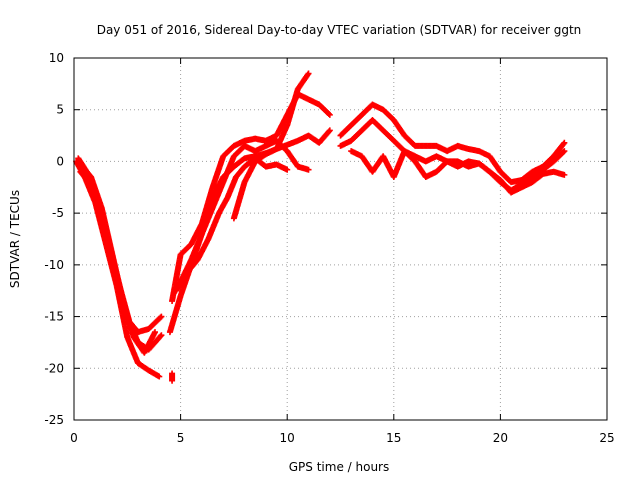 The width and height of the screenshot is (640, 480). What do you see at coordinates (54, 317) in the screenshot?
I see `y-tick-label: -15` at bounding box center [54, 317].